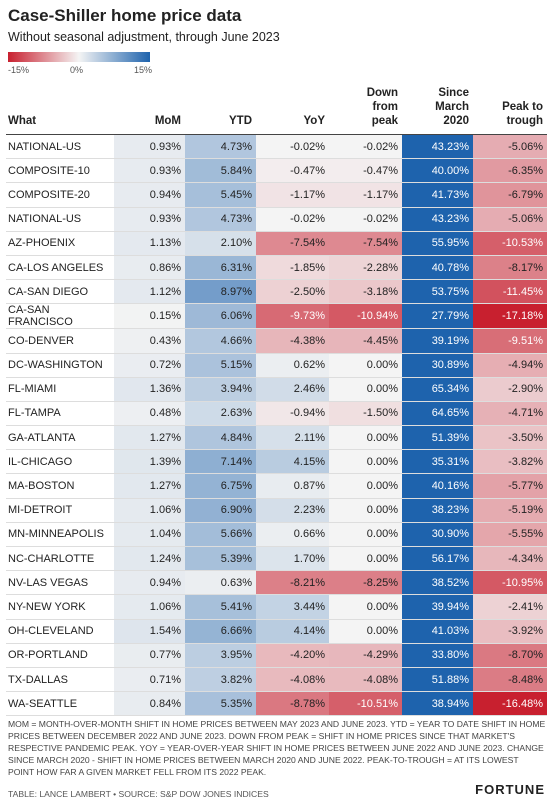 This screenshot has width=553, height=809. What do you see at coordinates (77, 70) in the screenshot?
I see `scale-label: 0%` at bounding box center [77, 70].